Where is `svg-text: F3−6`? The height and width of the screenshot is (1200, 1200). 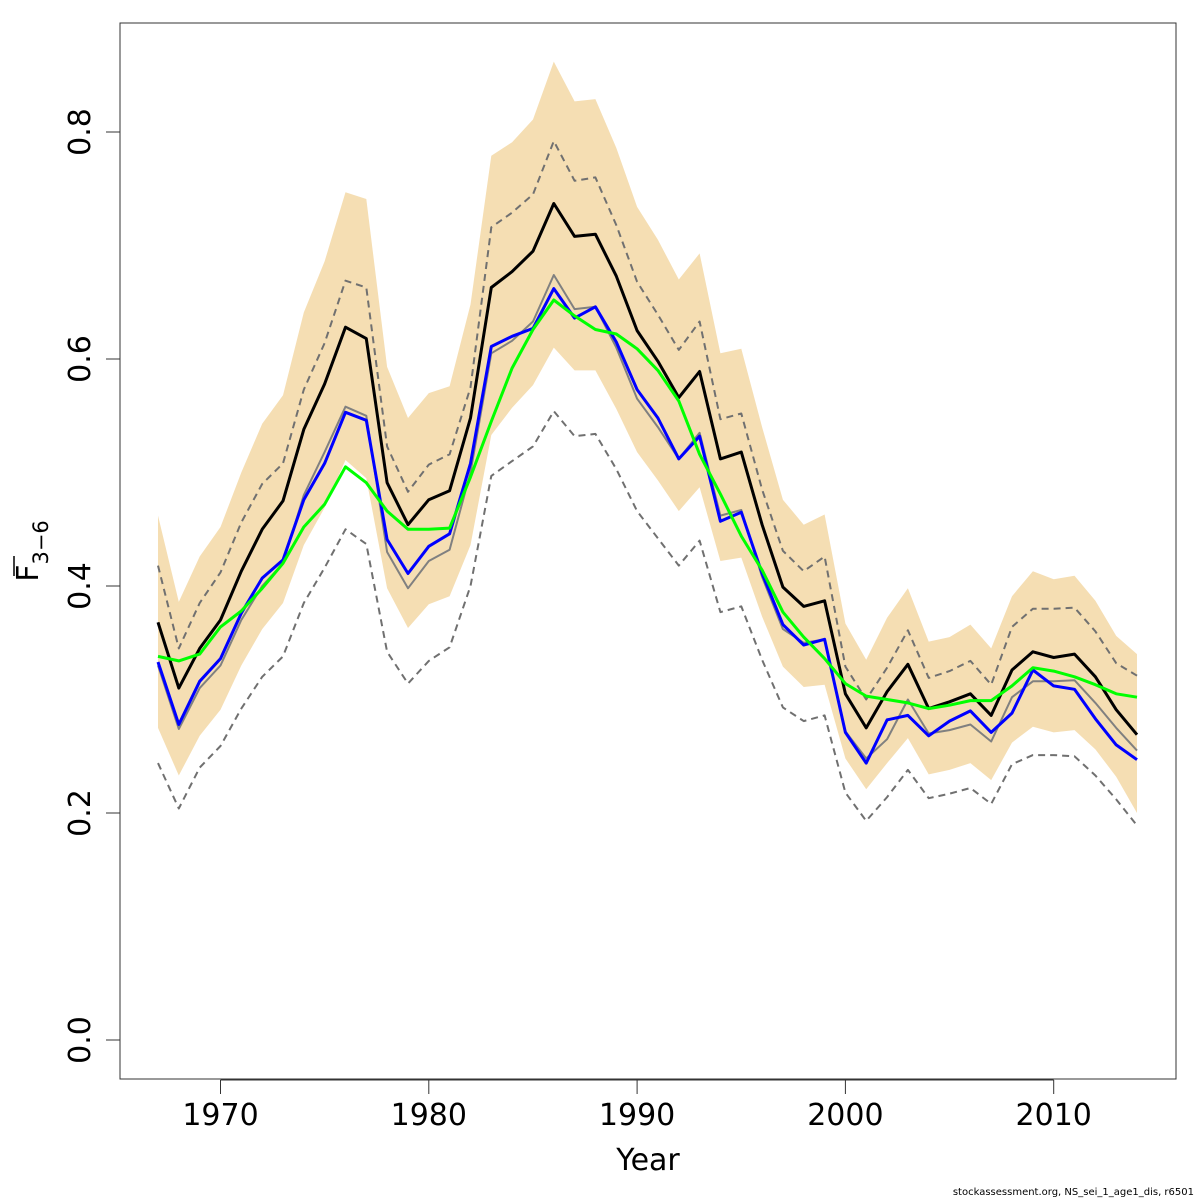 svg-text: F3−6 is located at coordinates (32, 551).